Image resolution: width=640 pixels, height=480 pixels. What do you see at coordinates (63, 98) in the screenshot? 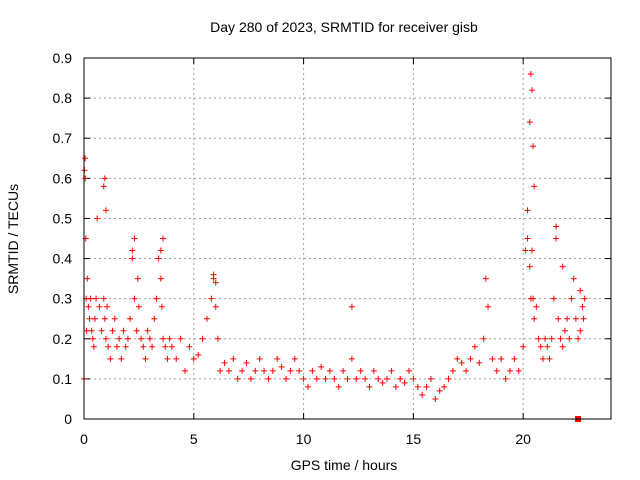
I see `y-tick-label: 0.8` at bounding box center [63, 98].